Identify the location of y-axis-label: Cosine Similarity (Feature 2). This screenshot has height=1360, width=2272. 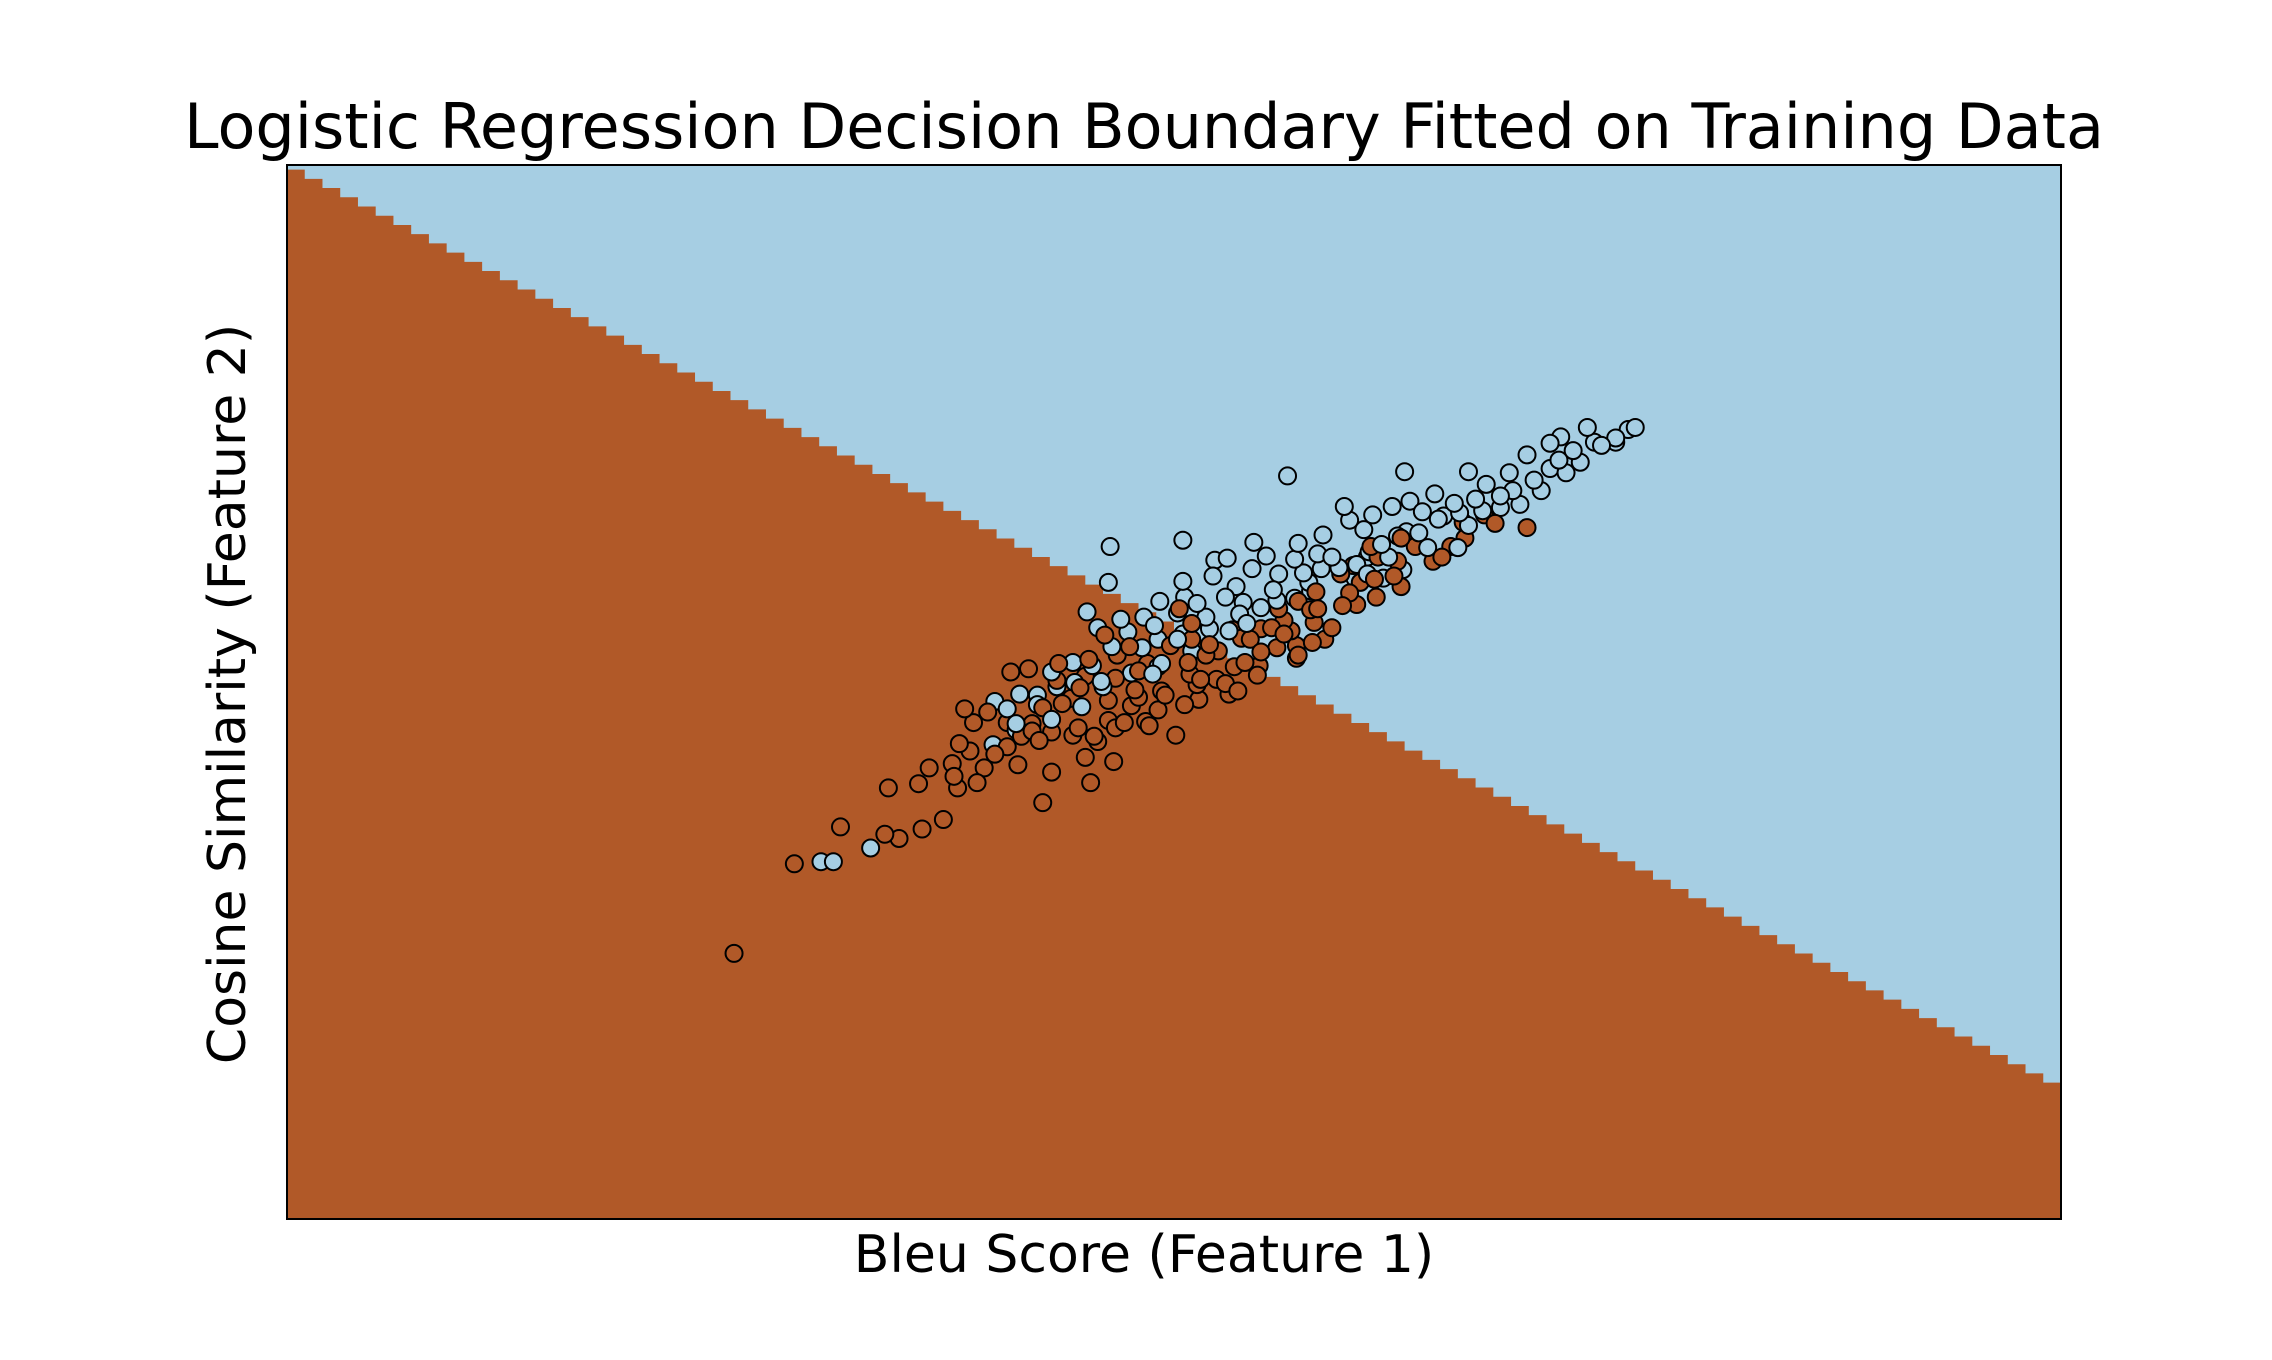
(228, 694).